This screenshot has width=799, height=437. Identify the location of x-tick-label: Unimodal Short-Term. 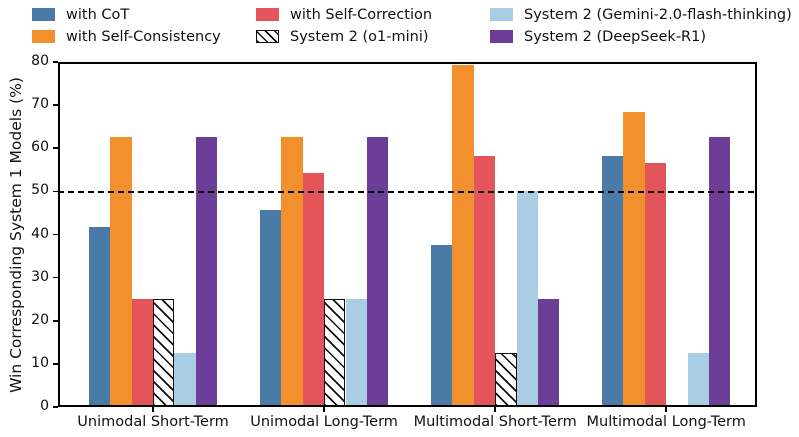
(153, 422).